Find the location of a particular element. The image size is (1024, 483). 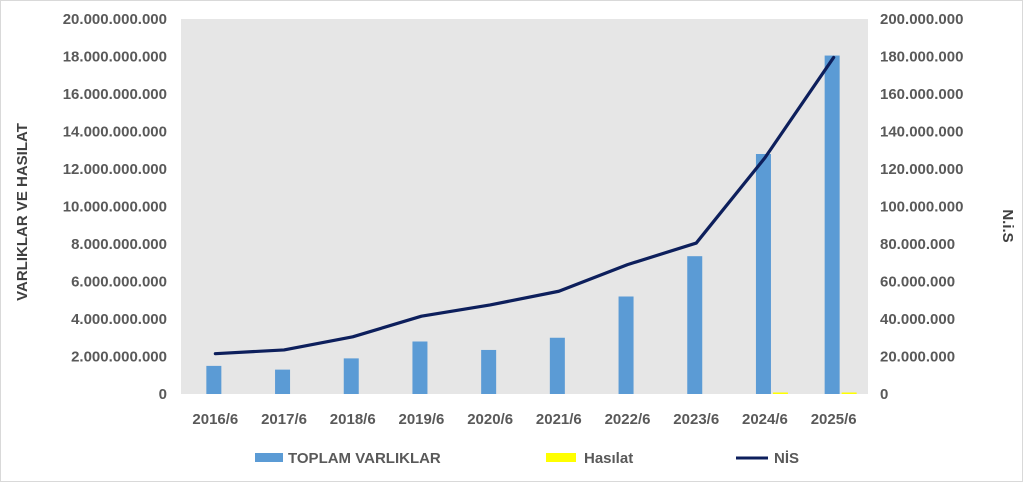

x-tick-label: 2024/6 is located at coordinates (765, 419).